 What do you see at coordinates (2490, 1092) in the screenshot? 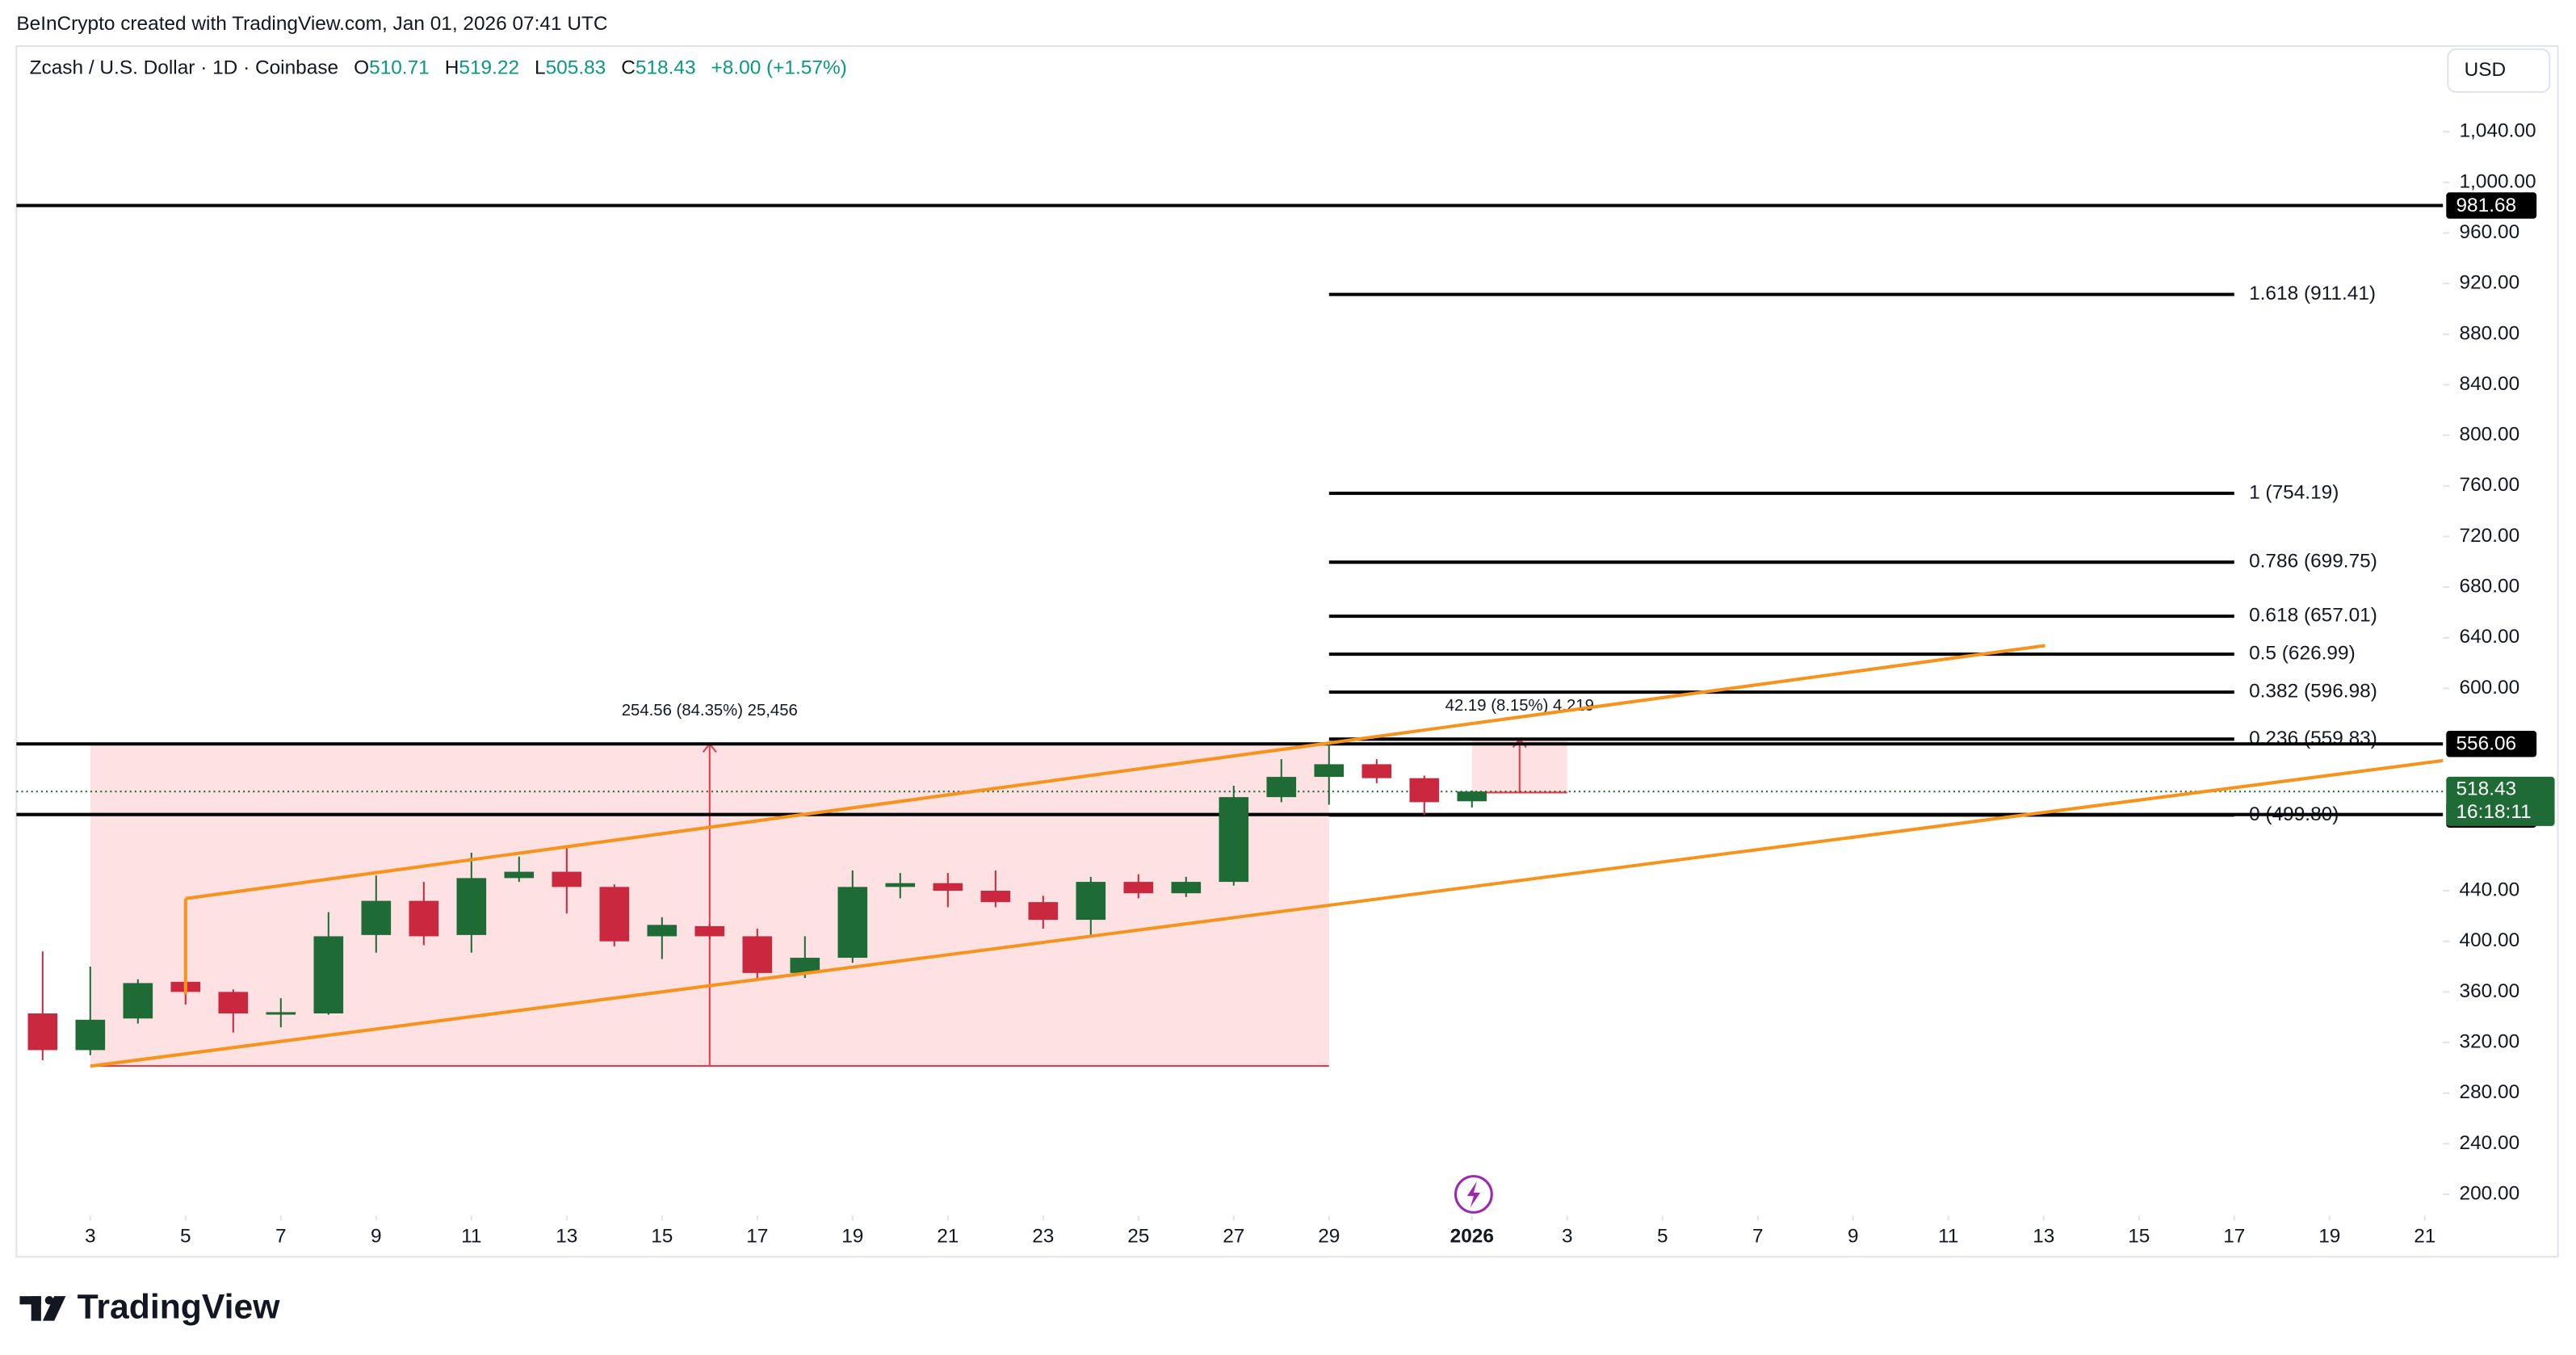
I see `y-tick-label: 280.00` at bounding box center [2490, 1092].